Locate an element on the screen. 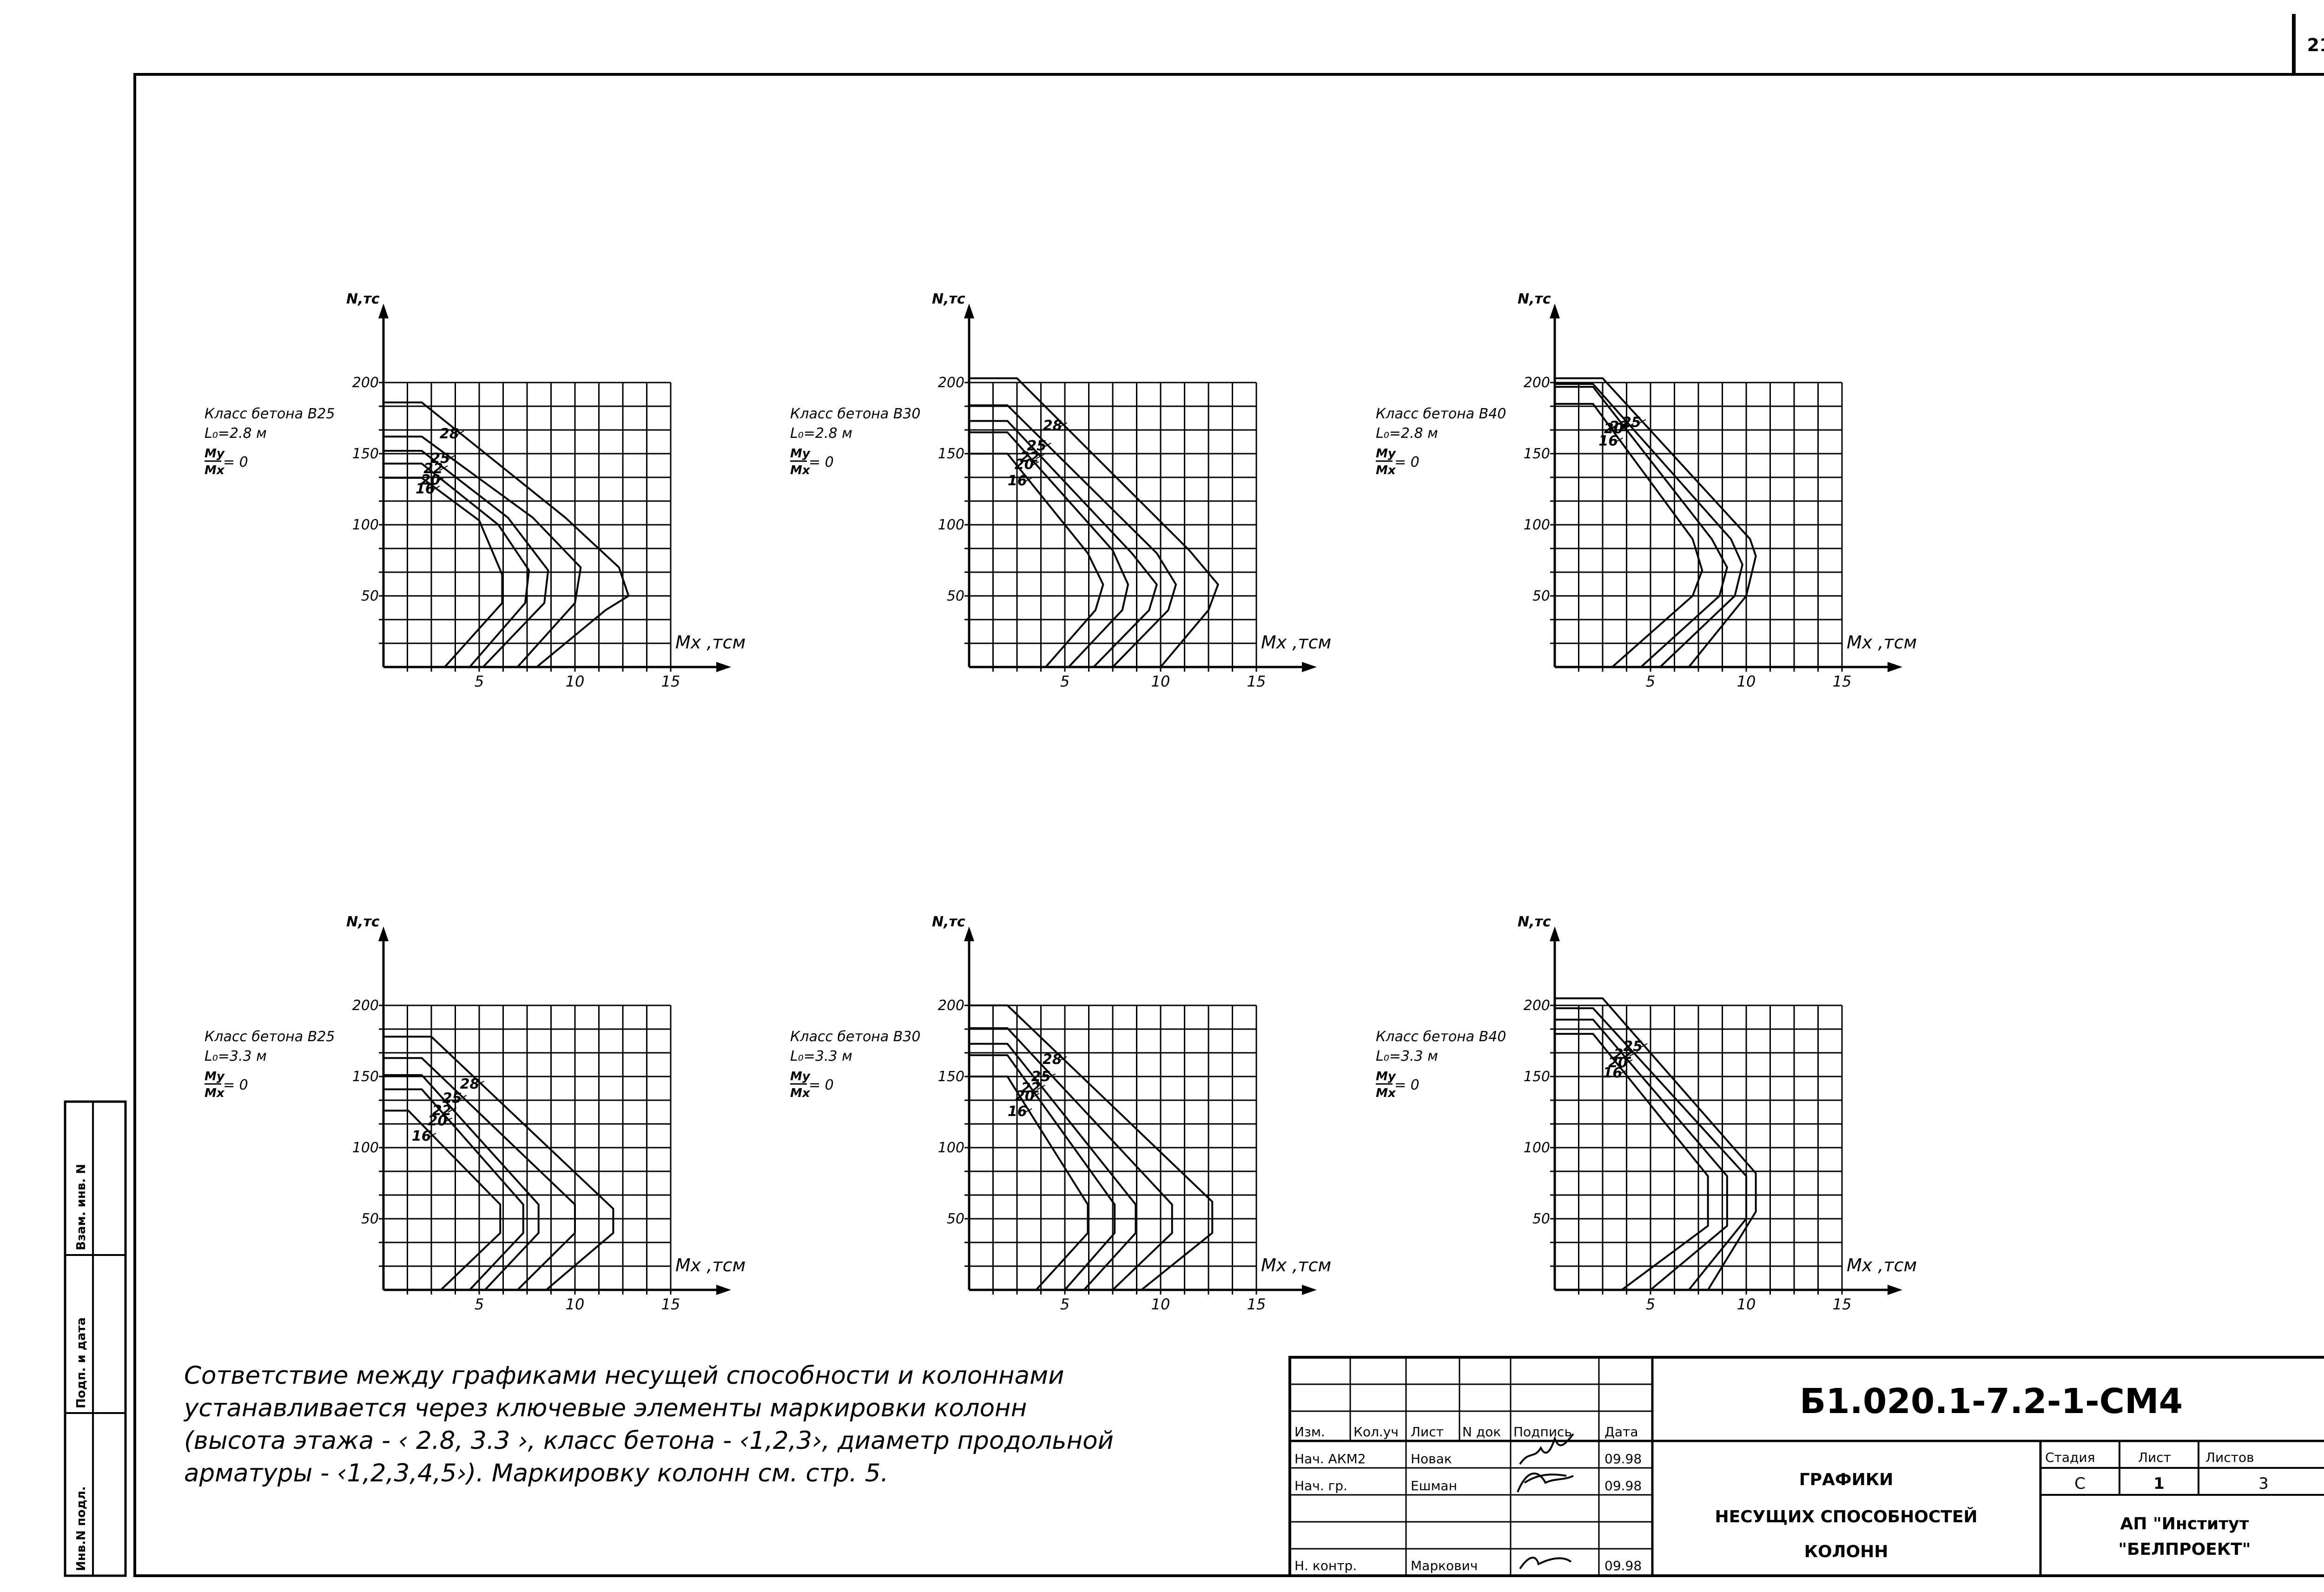 The width and height of the screenshot is (2324, 1592). chart-caption-ratio-num: My is located at coordinates (215, 1076).